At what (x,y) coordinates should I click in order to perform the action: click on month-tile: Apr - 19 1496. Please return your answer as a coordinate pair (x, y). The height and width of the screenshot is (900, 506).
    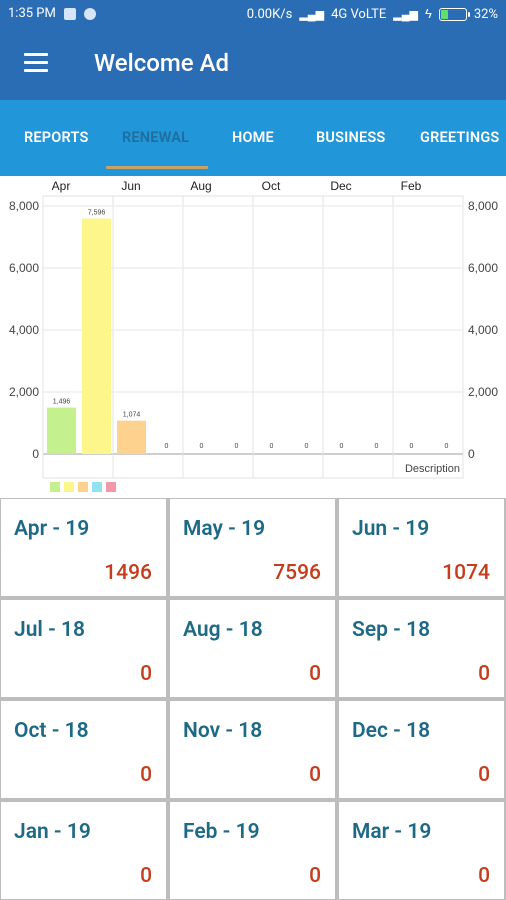
    Looking at the image, I should click on (83, 547).